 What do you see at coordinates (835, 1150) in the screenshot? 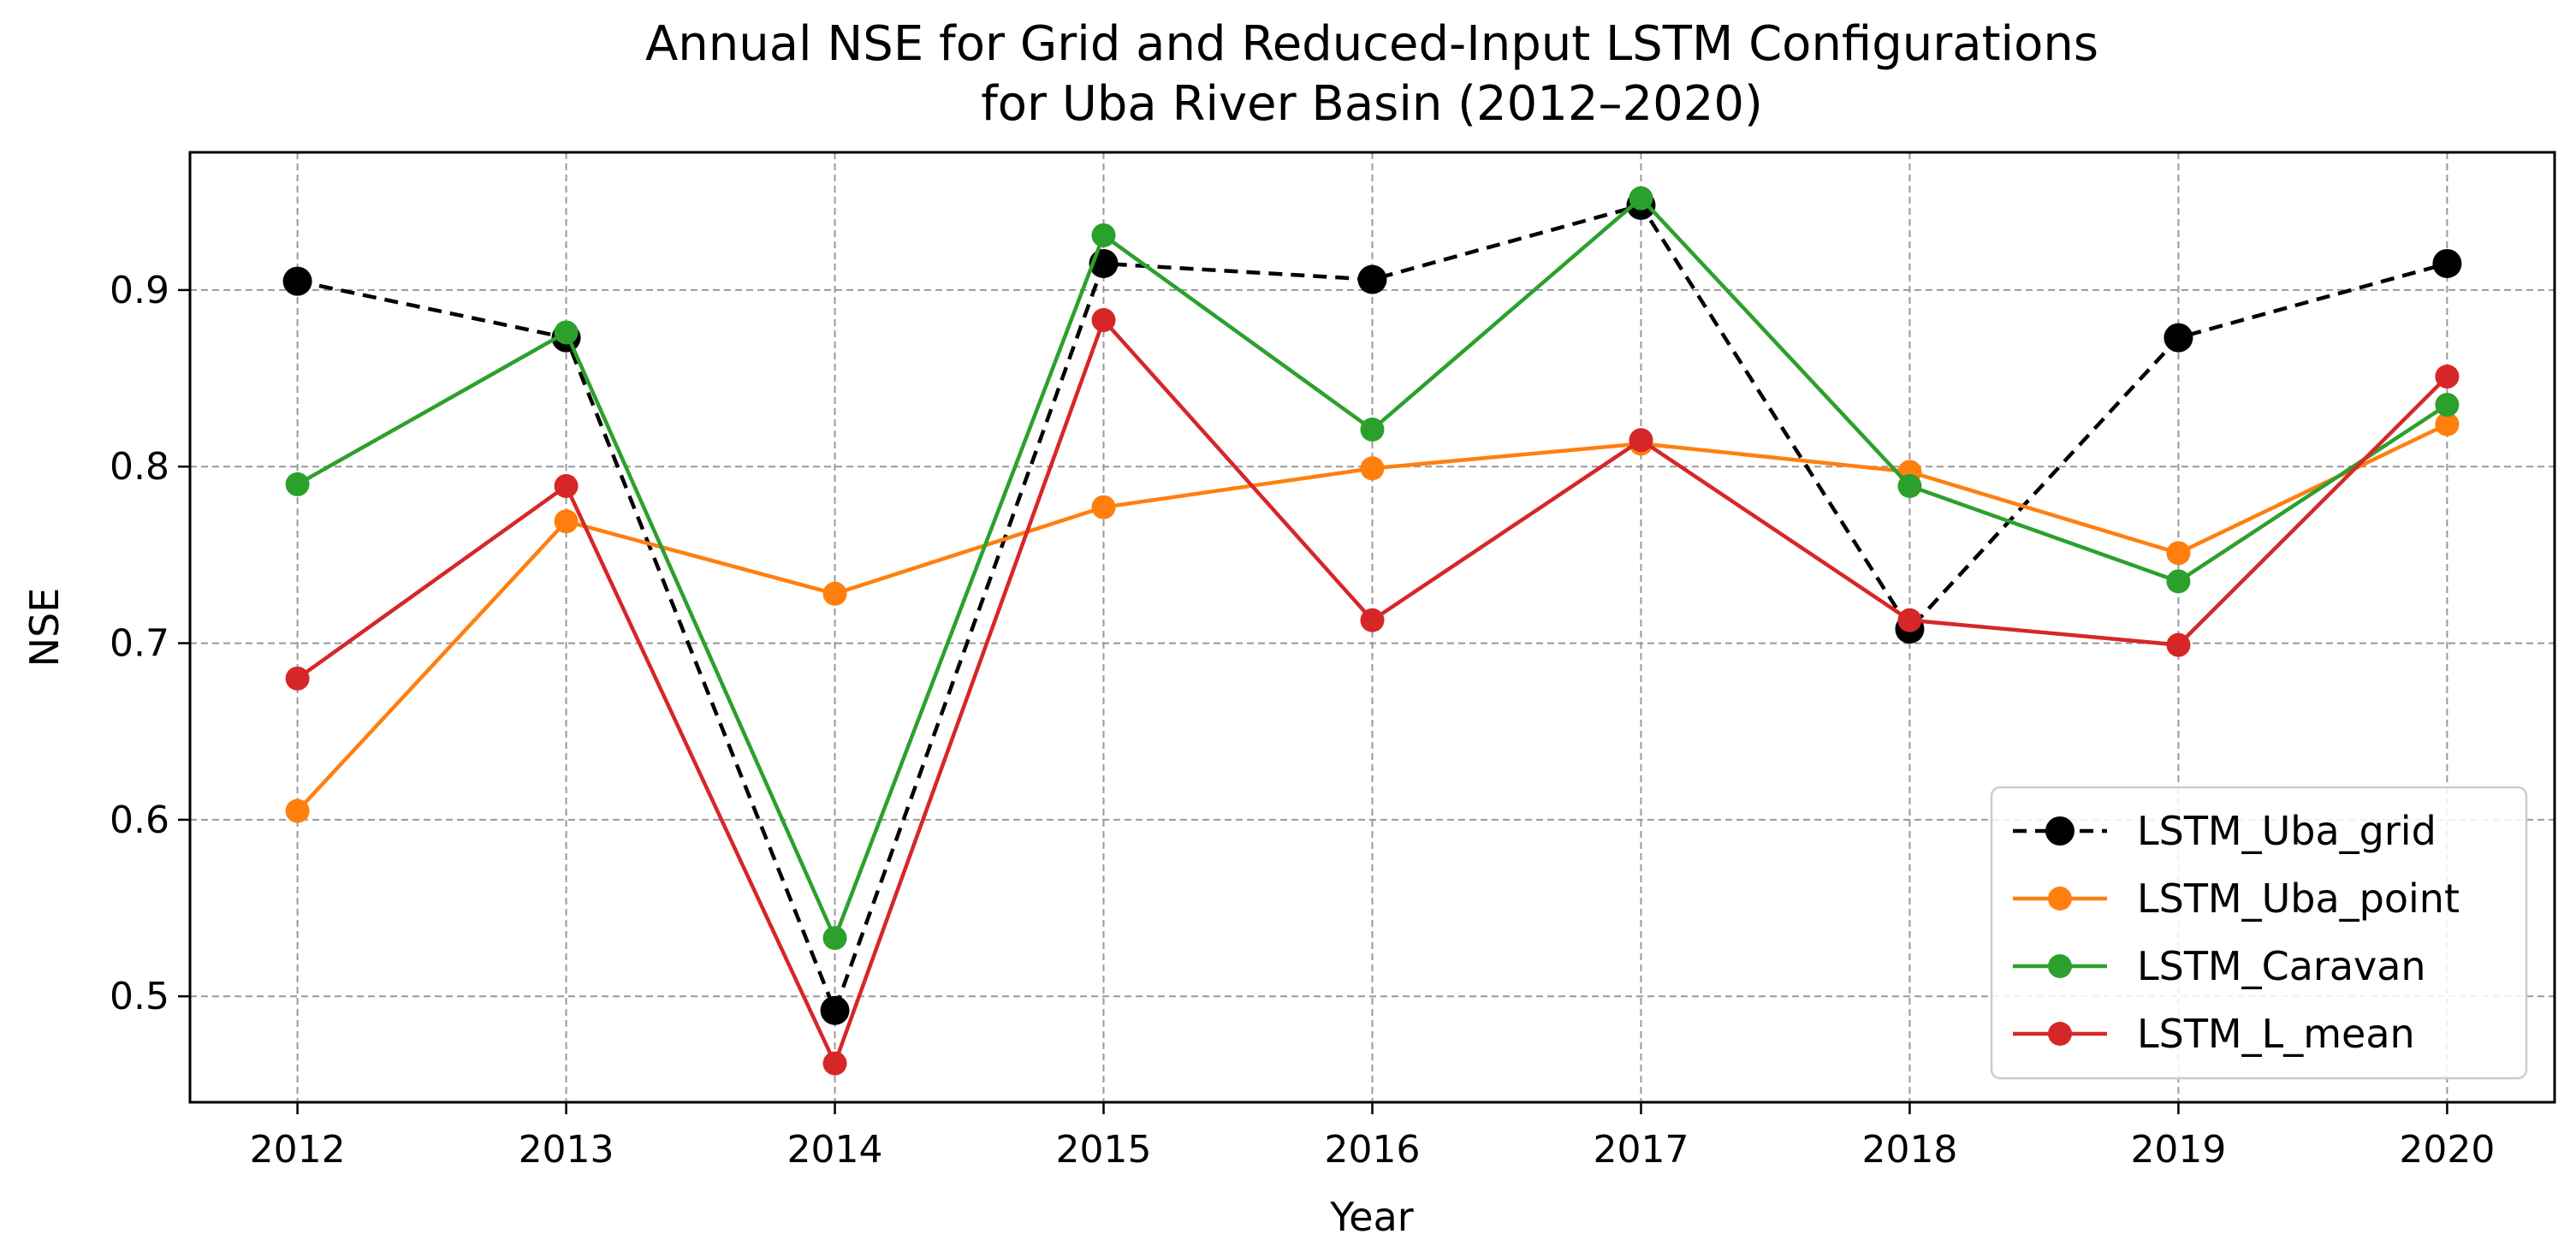
I see `x-tick-label: 2014` at bounding box center [835, 1150].